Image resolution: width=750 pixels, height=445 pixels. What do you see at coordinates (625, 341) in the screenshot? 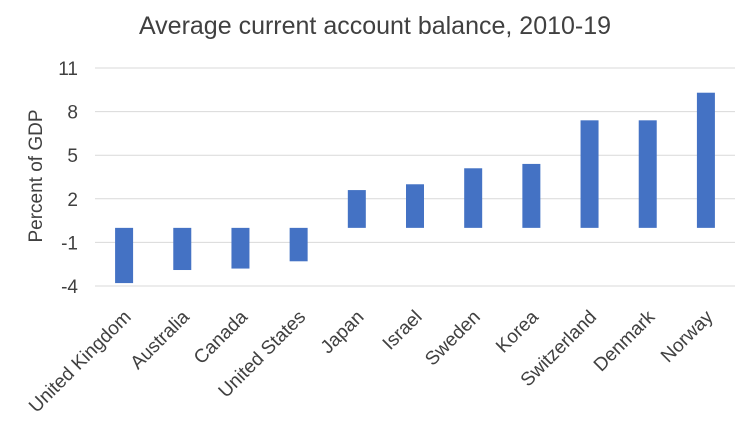
I see `x-tick-label: Denmark` at bounding box center [625, 341].